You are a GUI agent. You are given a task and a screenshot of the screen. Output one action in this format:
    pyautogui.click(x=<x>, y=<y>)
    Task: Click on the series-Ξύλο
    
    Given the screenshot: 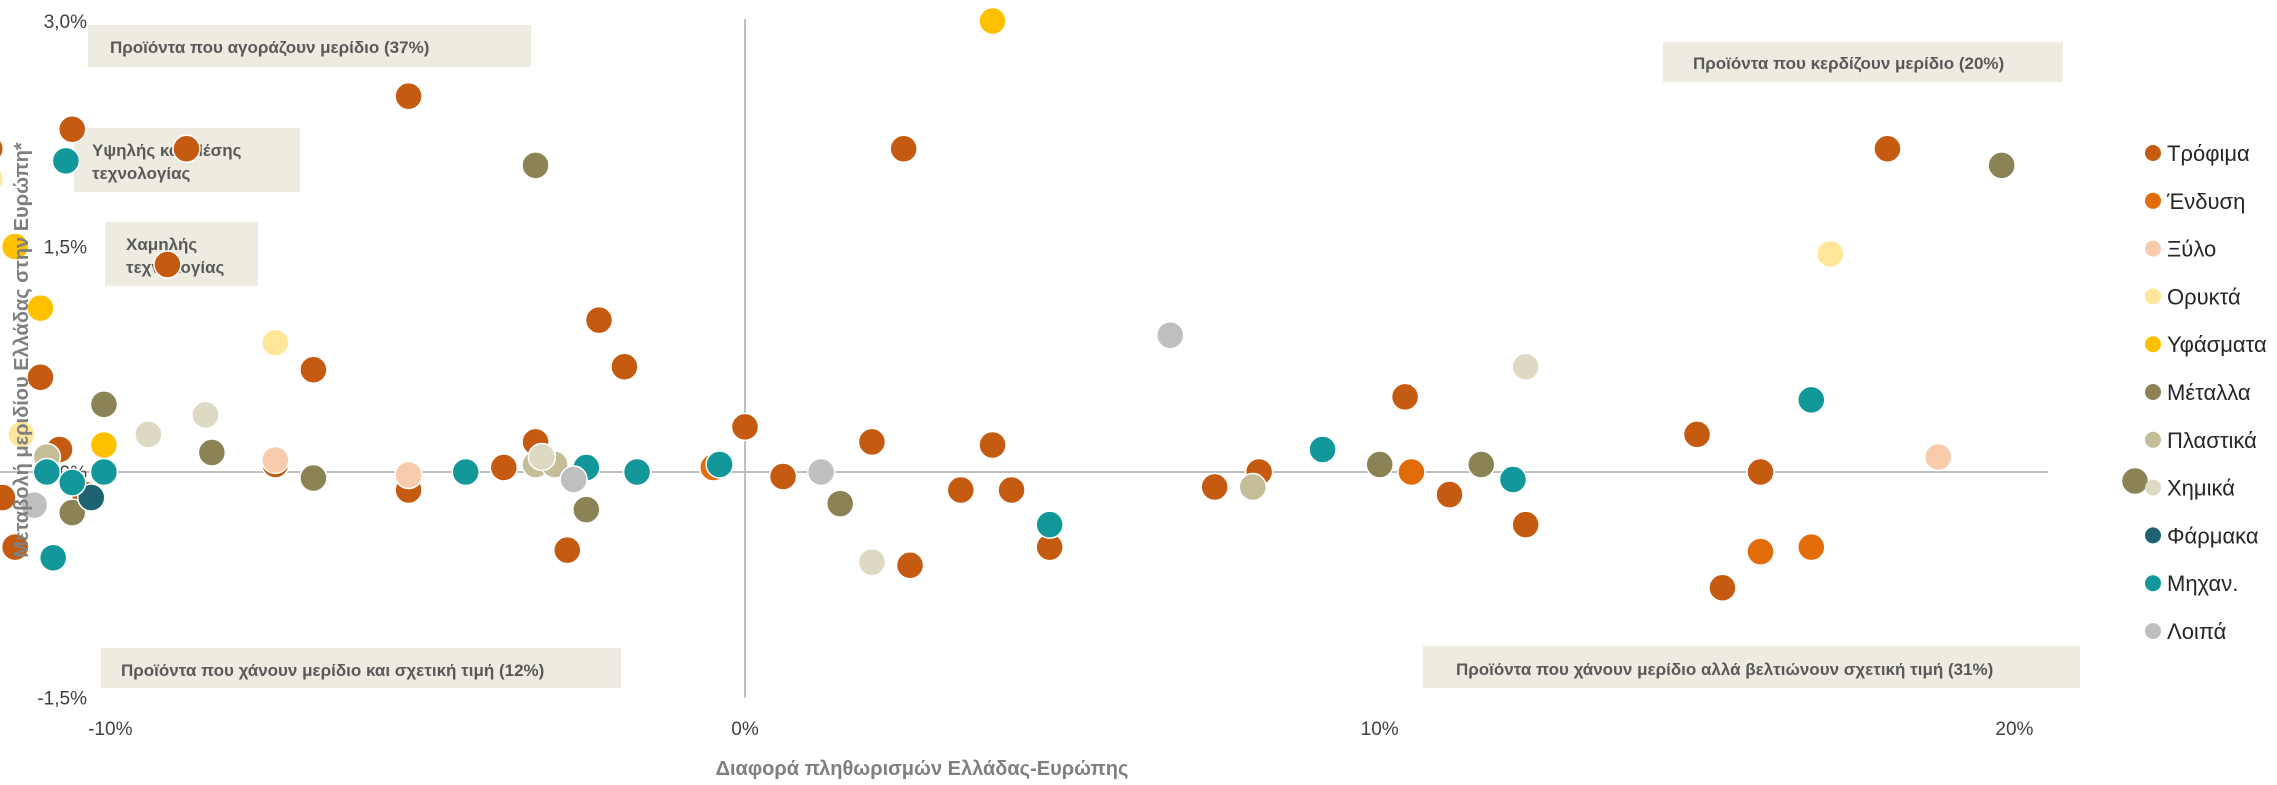 What is the action you would take?
    pyautogui.click(x=1107, y=466)
    